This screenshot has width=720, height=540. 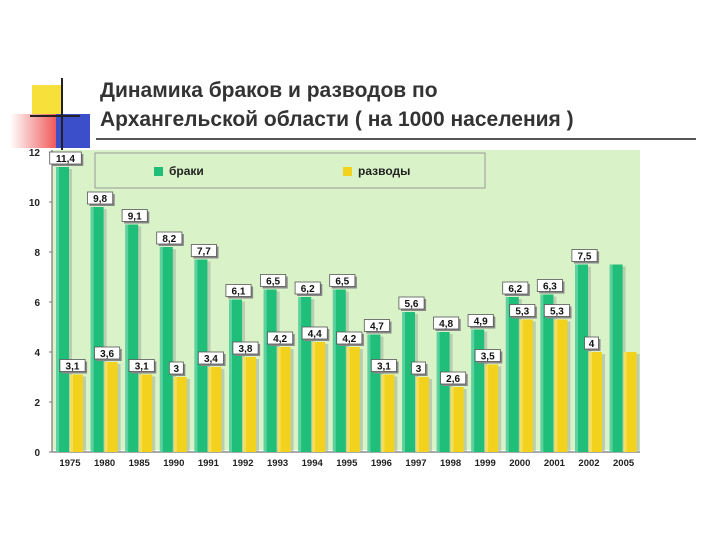 I want to click on y-tick-label: 2, so click(x=37, y=403).